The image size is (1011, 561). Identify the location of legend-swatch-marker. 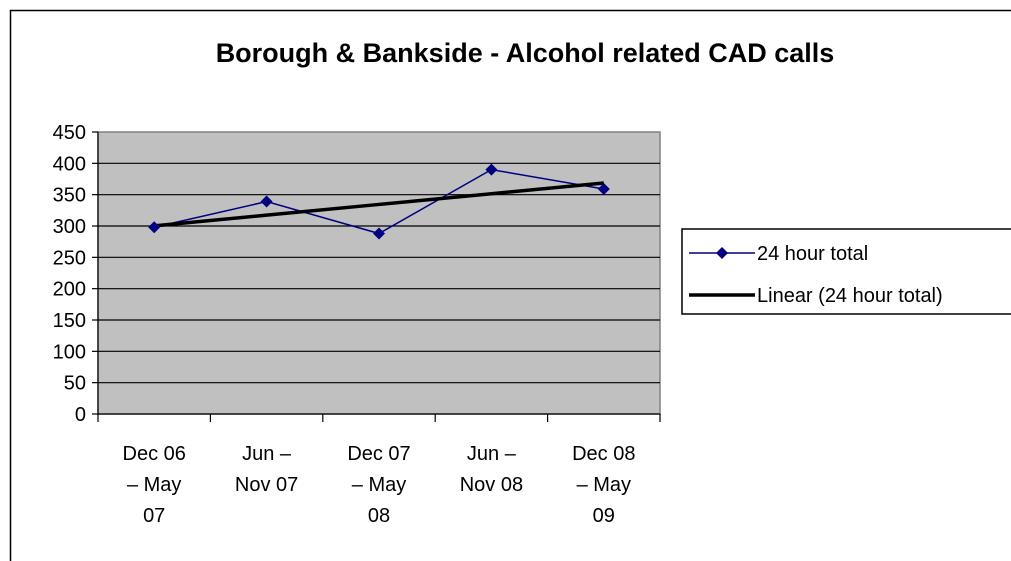
(722, 253).